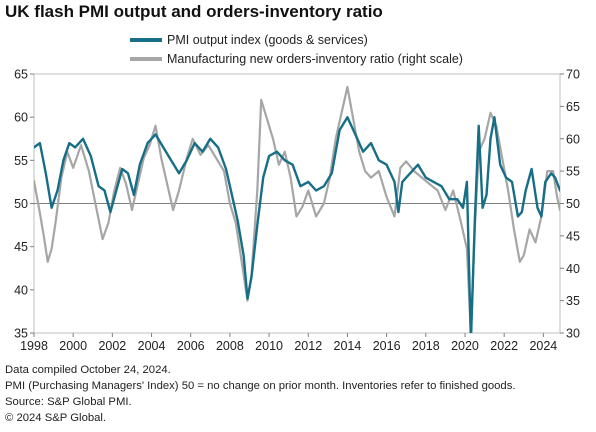  What do you see at coordinates (387, 346) in the screenshot?
I see `x-tick-label: 2016` at bounding box center [387, 346].